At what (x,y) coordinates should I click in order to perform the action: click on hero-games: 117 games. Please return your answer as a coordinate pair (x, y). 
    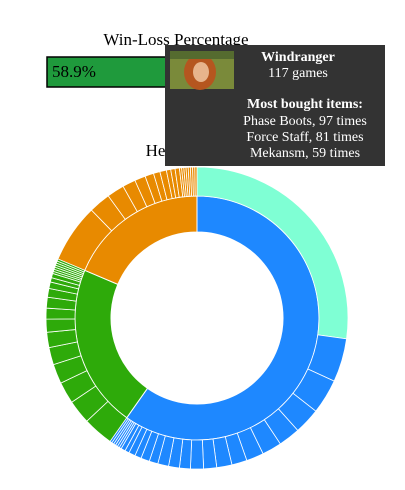
    Looking at the image, I should click on (298, 73).